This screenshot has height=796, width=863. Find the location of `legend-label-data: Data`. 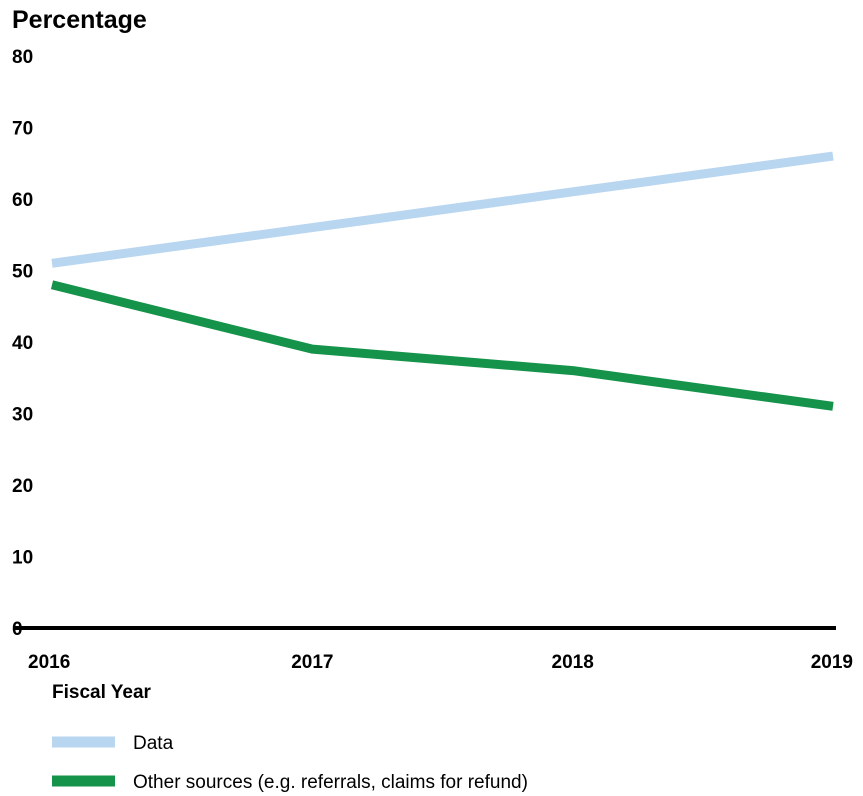

legend-label-data: Data is located at coordinates (153, 743).